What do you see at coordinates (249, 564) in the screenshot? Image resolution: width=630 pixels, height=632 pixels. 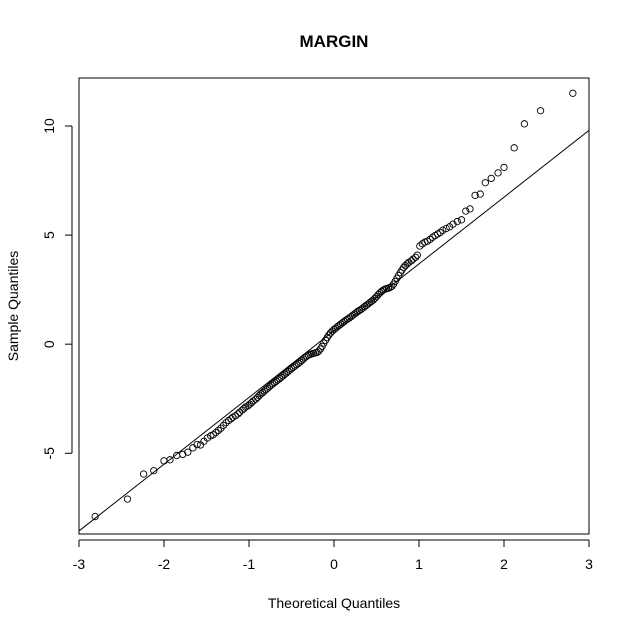 I see `x-tick-label: -1` at bounding box center [249, 564].